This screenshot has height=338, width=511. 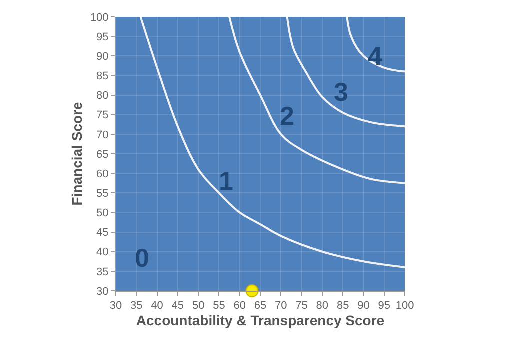 I want to click on y-tick-label: 85, so click(x=102, y=76).